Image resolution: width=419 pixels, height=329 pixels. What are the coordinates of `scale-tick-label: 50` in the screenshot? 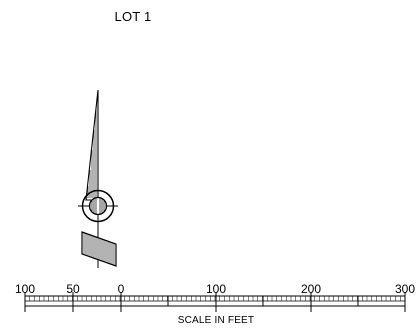 It's located at (73, 289).